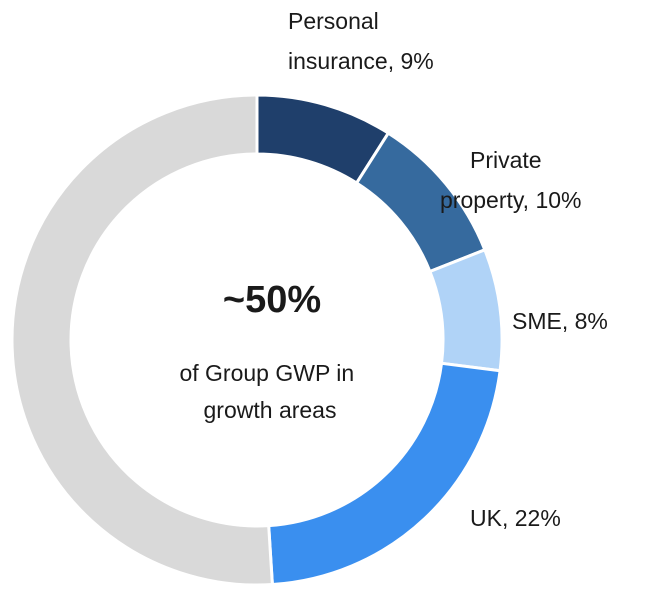 The height and width of the screenshot is (591, 669). I want to click on center-value: ~50%, so click(272, 300).